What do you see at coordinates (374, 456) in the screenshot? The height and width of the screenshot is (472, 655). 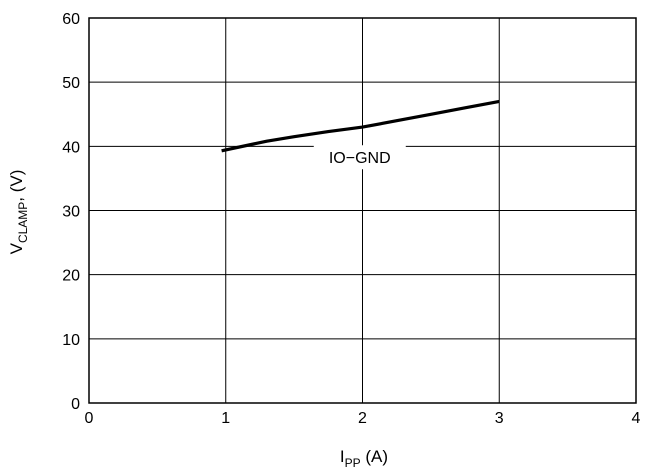 I see `x-axis-label-unit: (A)` at bounding box center [374, 456].